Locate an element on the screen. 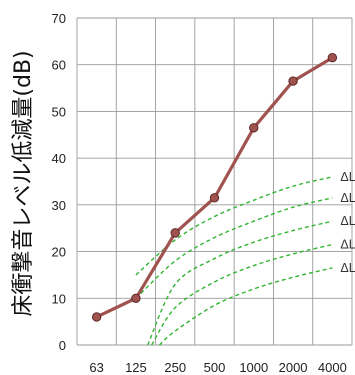 Image resolution: width=355 pixels, height=375 pixels. reference-curve-label: ΔLL-3 is located at coordinates (347, 221).